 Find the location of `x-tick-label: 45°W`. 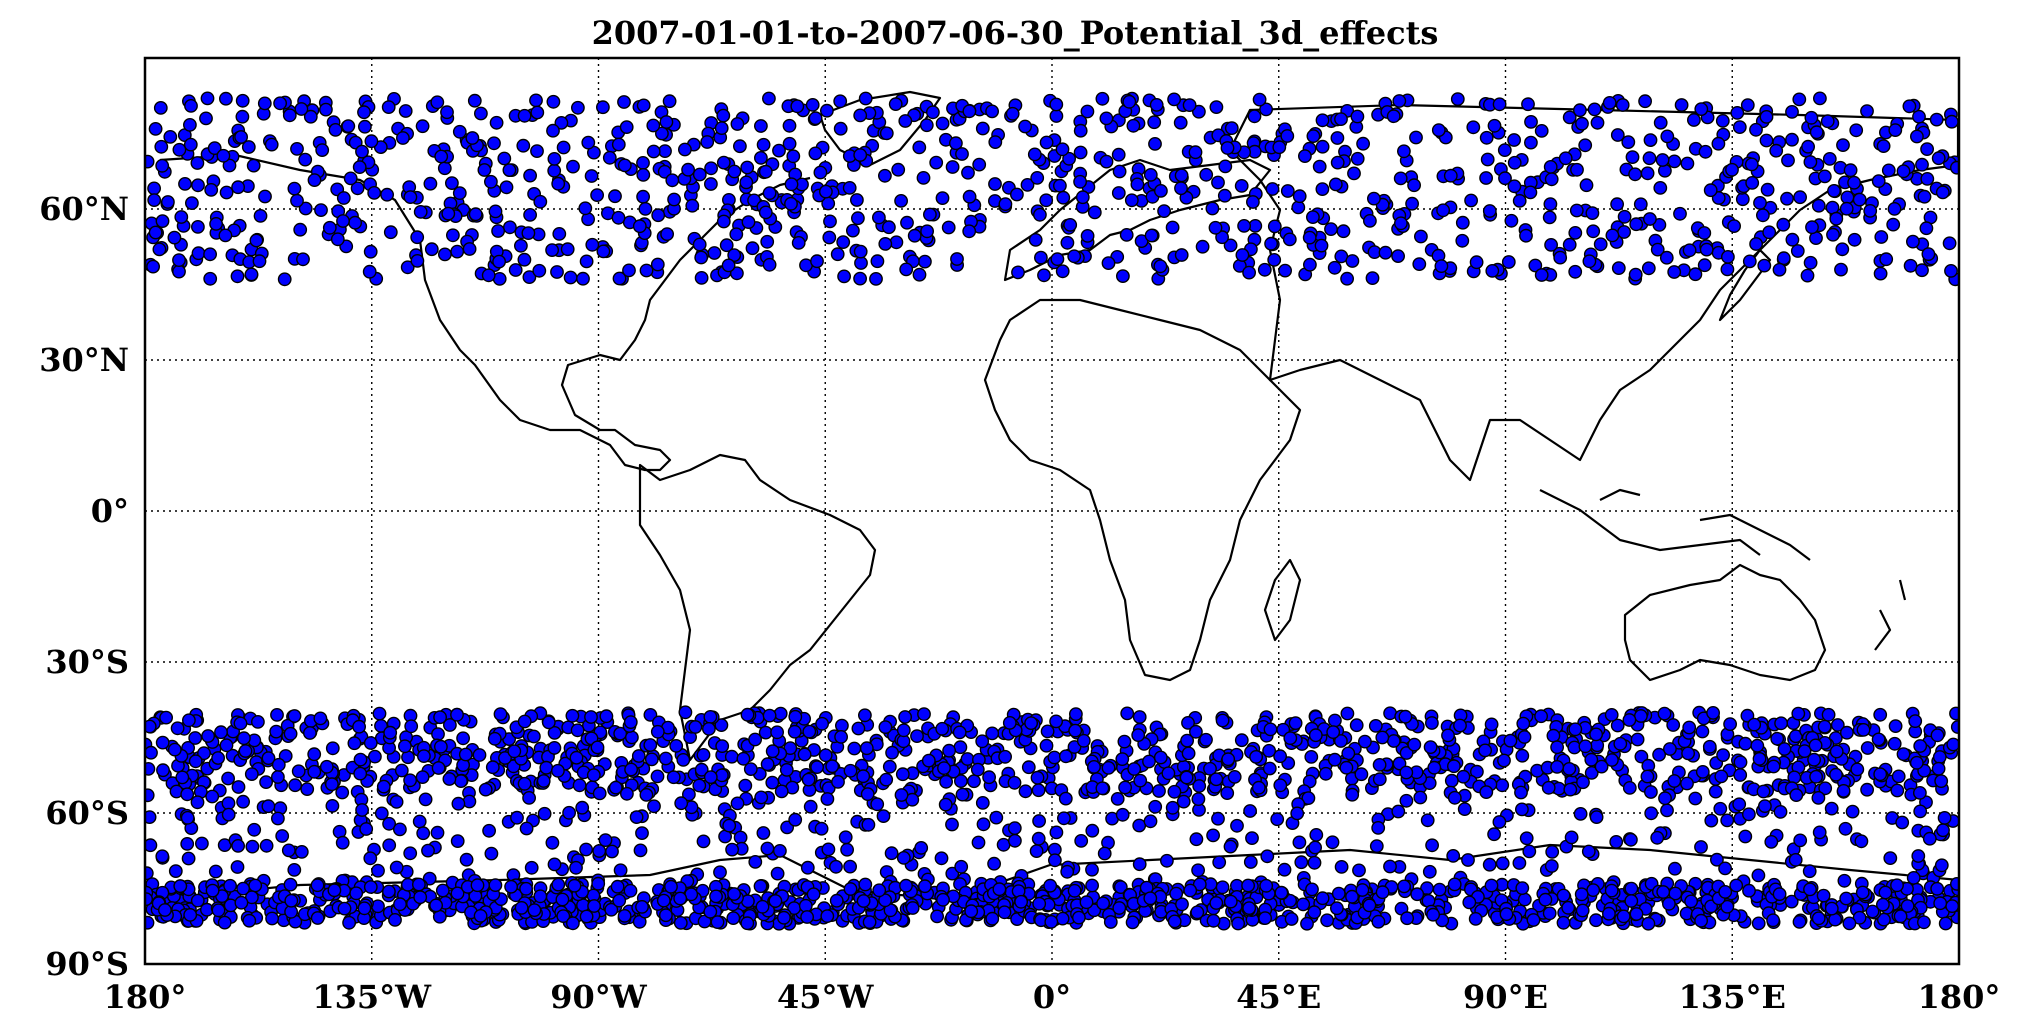

x-tick-label: 45°W is located at coordinates (826, 997).